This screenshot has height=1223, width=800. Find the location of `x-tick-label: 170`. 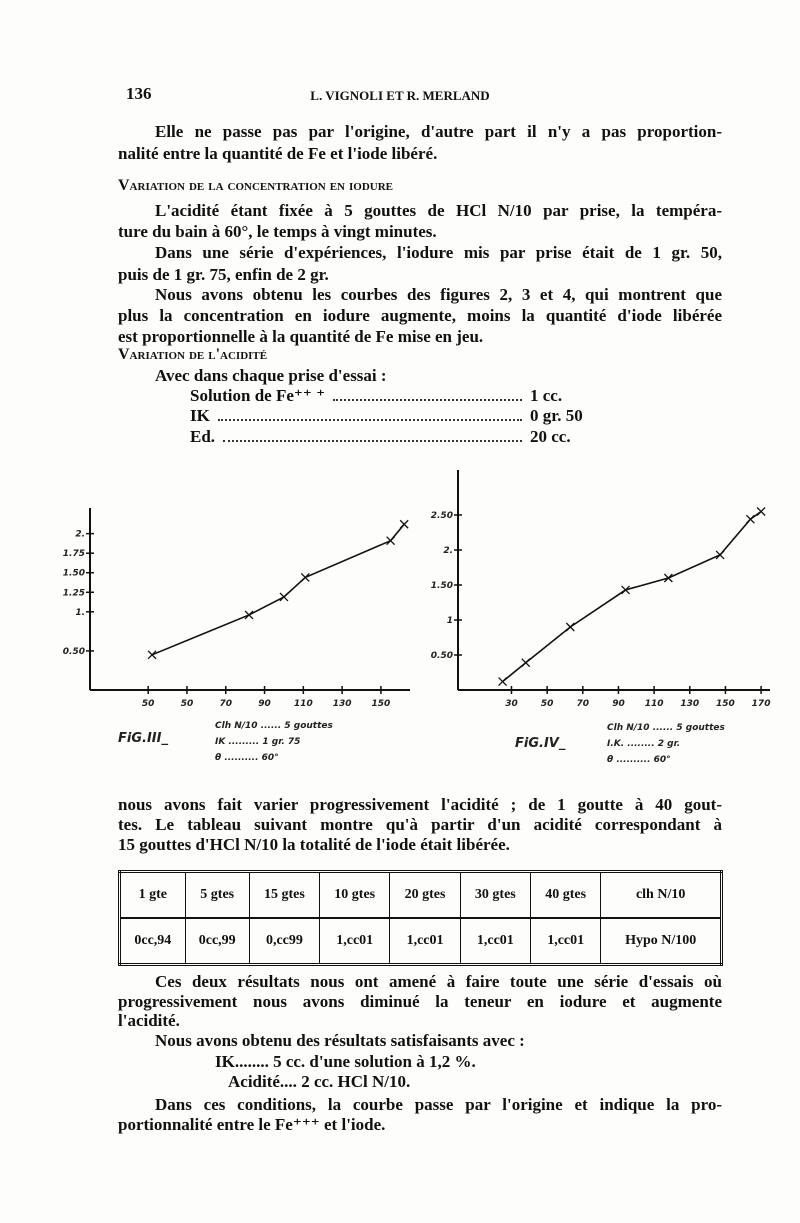

x-tick-label: 170 is located at coordinates (761, 704).